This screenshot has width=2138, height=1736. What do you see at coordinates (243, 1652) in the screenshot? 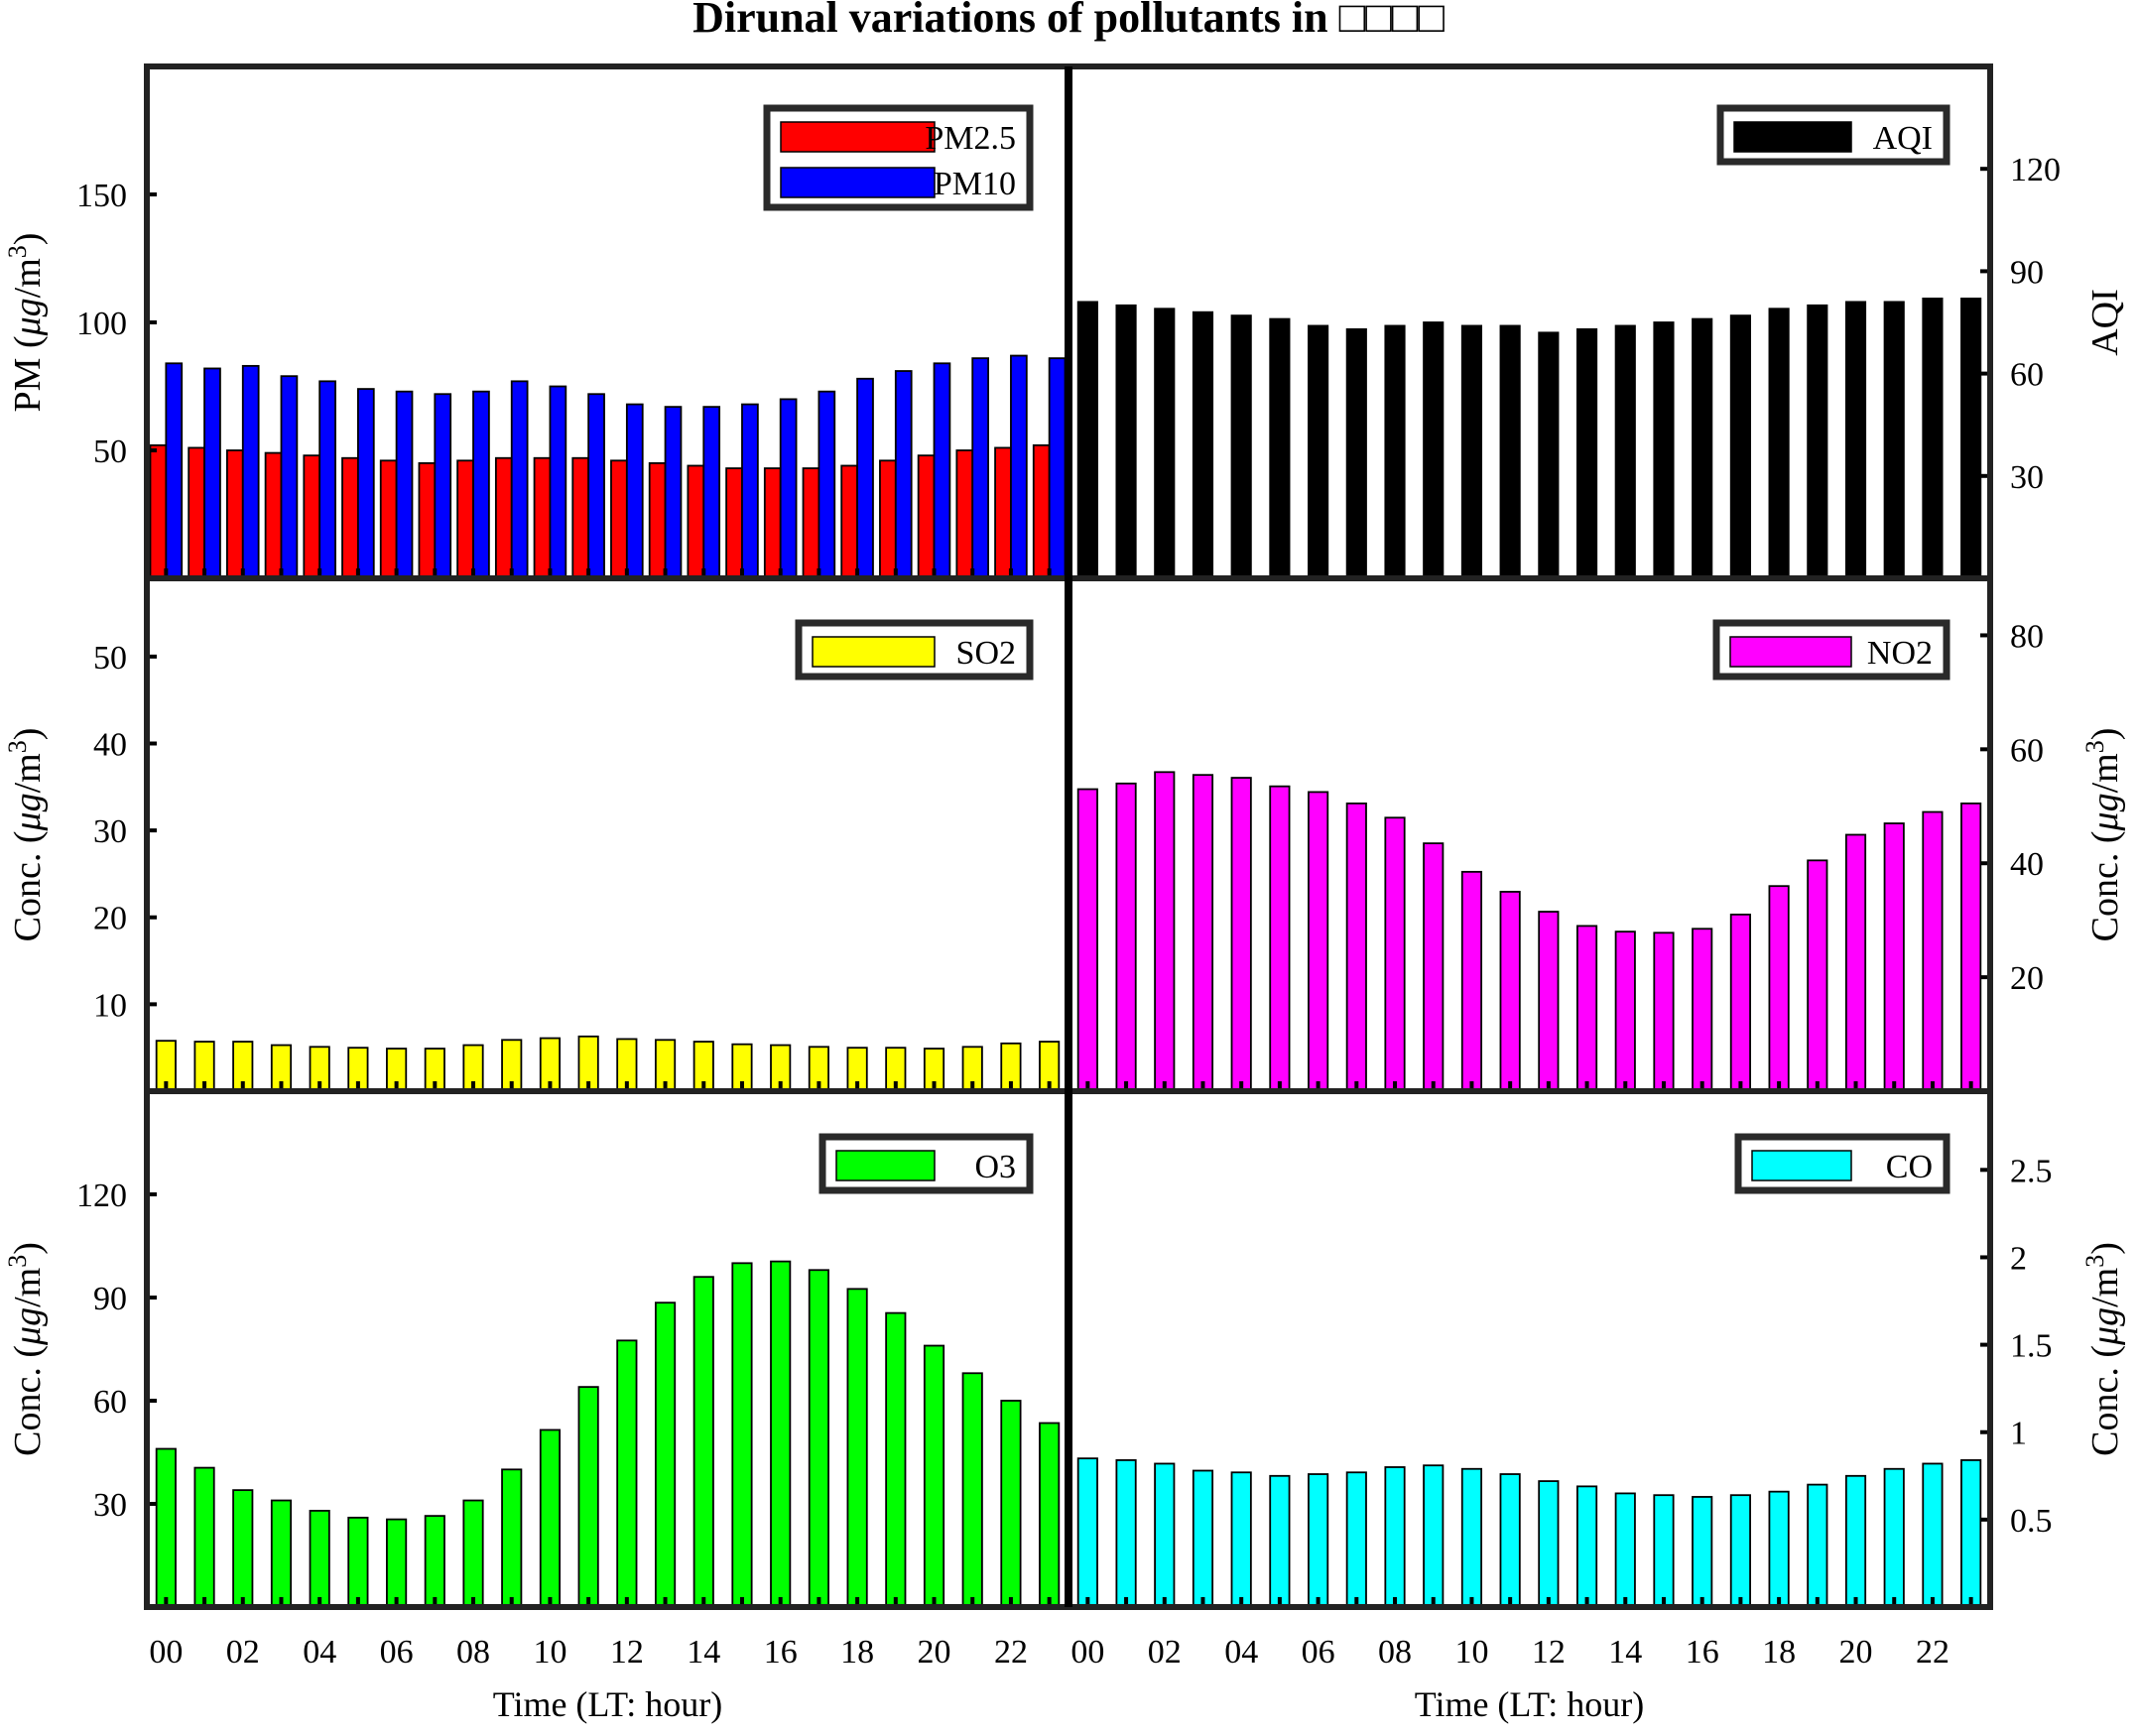
I see `x-tick-label: 02` at bounding box center [243, 1652].